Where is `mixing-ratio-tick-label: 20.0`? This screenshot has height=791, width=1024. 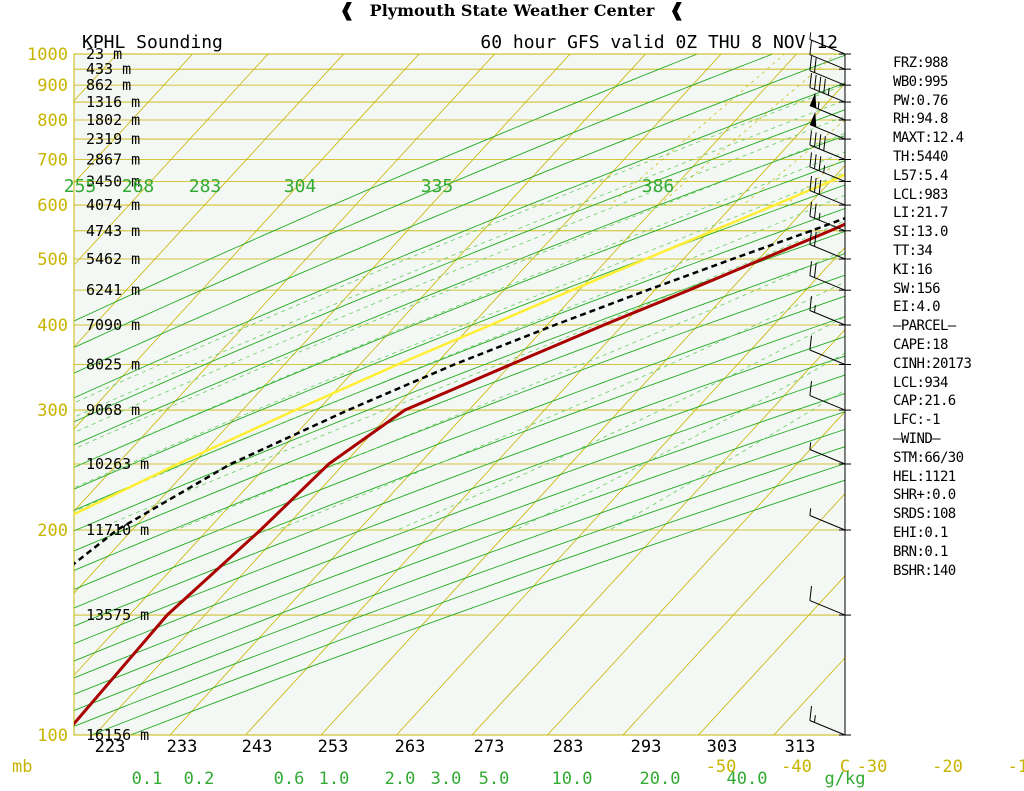
mixing-ratio-tick-label: 20.0 is located at coordinates (660, 779).